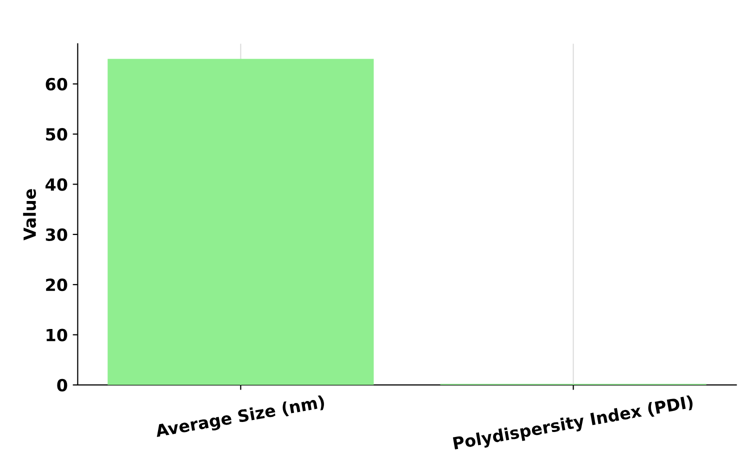 Image resolution: width=740 pixels, height=461 pixels. What do you see at coordinates (57, 134) in the screenshot?
I see `y-tick-label: 50` at bounding box center [57, 134].